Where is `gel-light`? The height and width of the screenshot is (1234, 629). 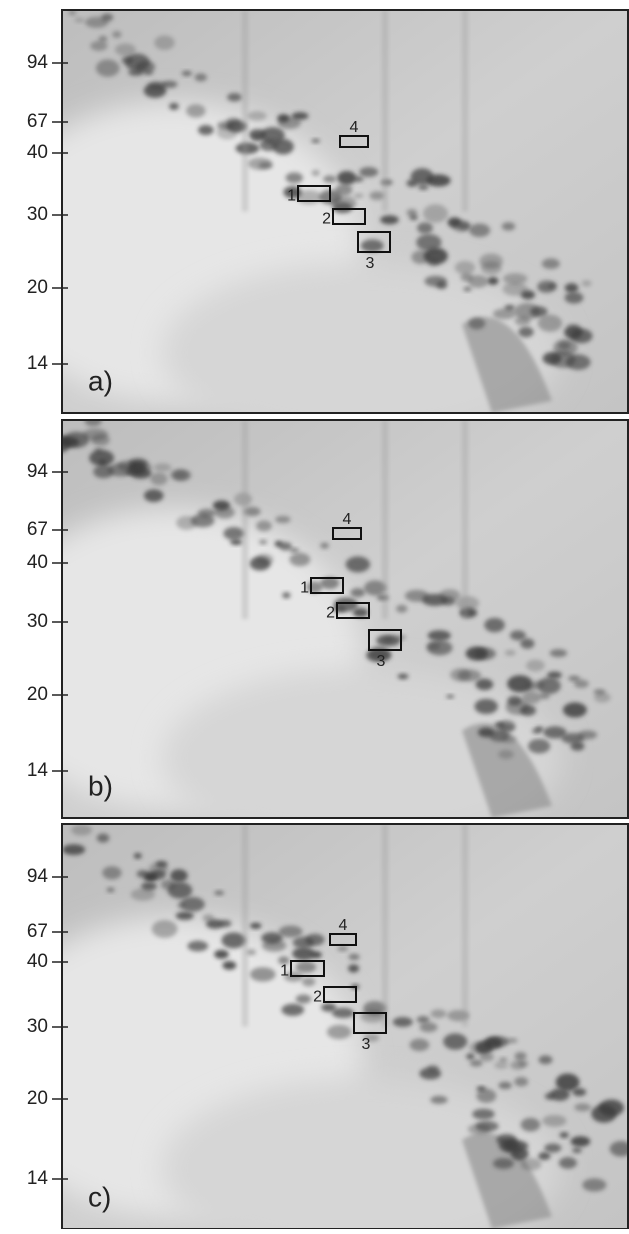
gel-light is located at coordinates (362, 743).